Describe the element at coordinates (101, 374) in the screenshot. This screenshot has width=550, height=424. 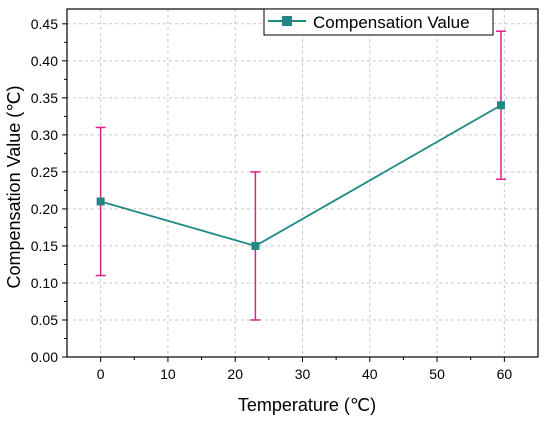
I see `x-tick-label: 0` at that location.